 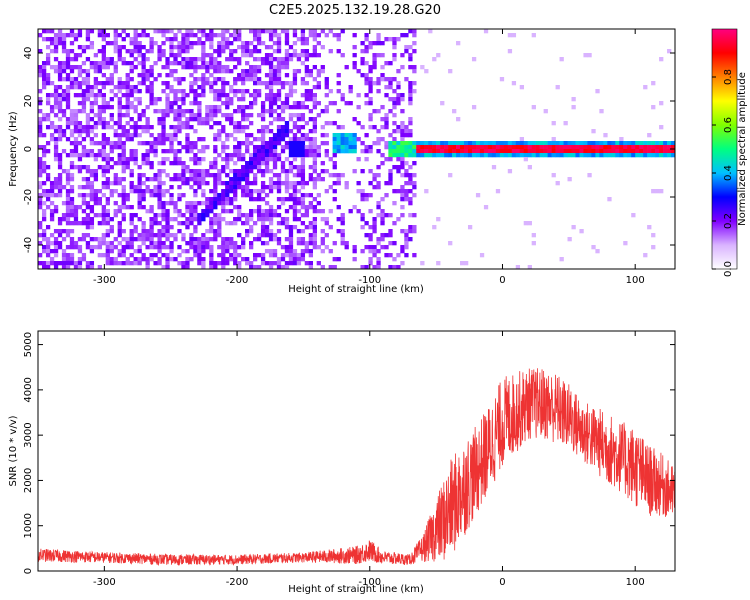 I want to click on snr-y-tick-label: 4000, so click(x=28, y=389).